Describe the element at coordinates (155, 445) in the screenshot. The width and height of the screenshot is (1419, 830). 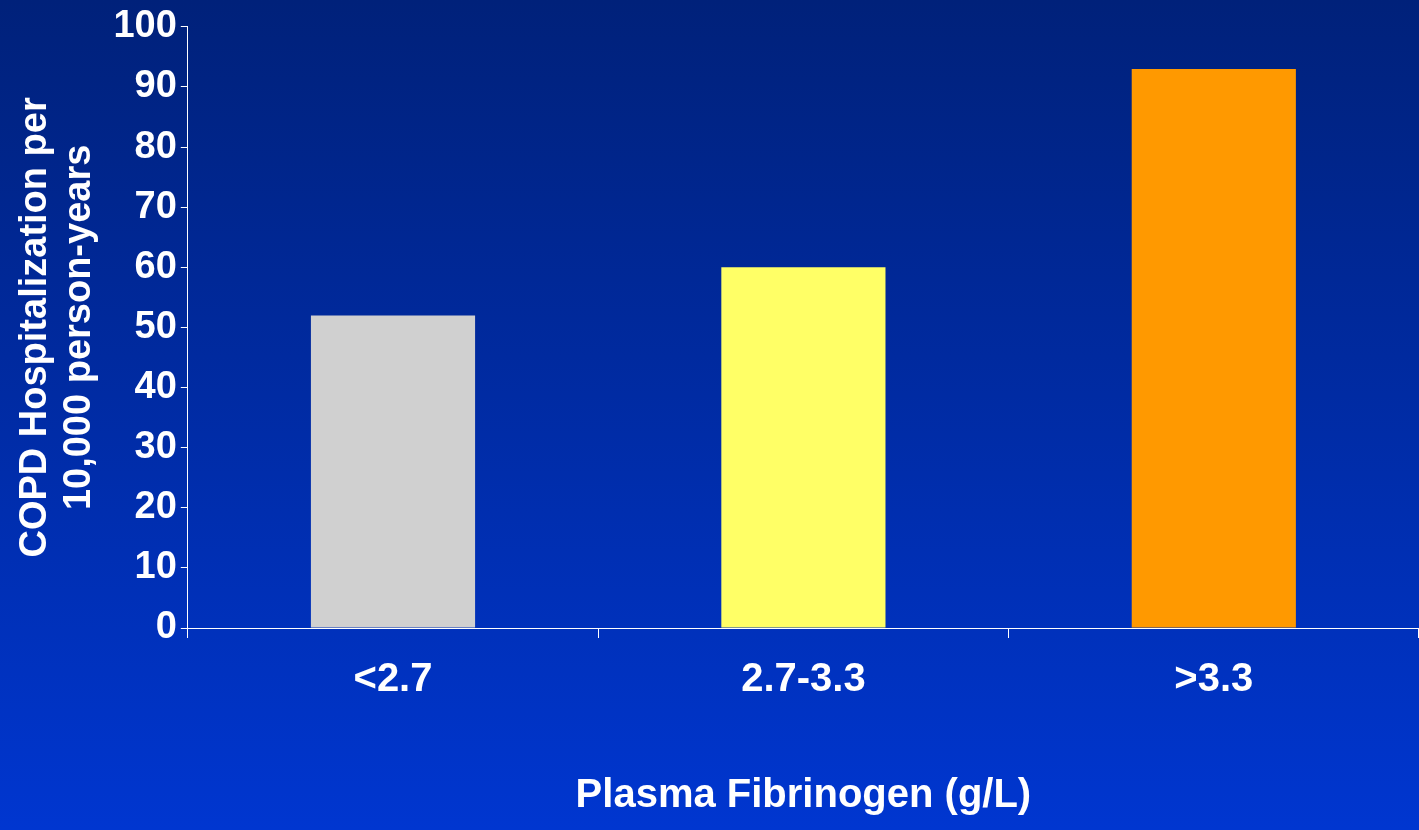
I see `y-tick-label: 30` at that location.